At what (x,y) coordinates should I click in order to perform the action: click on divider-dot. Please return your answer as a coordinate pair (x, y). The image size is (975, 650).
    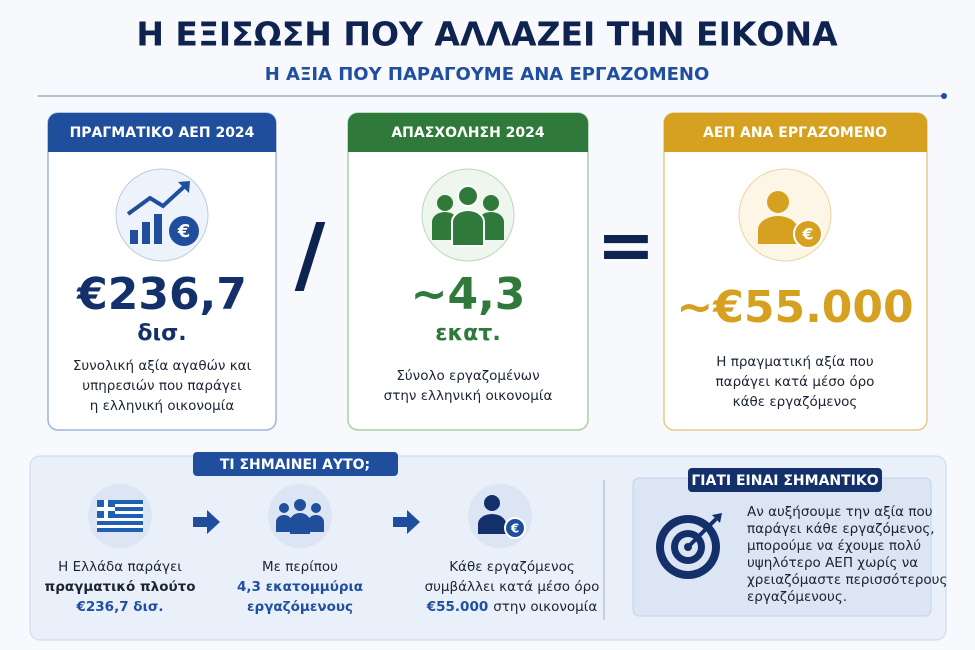
    Looking at the image, I should click on (944, 96).